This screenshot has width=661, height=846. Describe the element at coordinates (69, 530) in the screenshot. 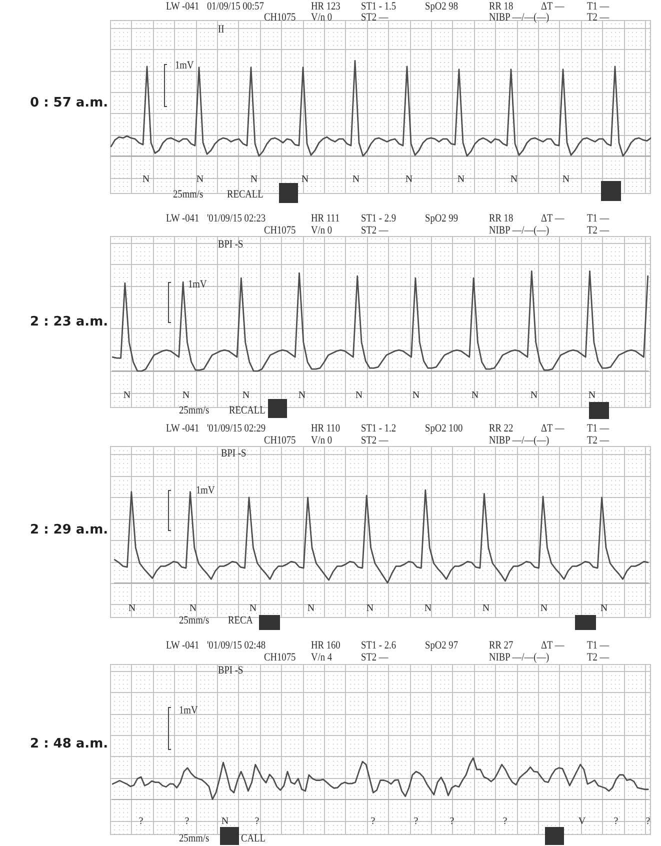

I see `text: 2 : 29 a.m.` at that location.